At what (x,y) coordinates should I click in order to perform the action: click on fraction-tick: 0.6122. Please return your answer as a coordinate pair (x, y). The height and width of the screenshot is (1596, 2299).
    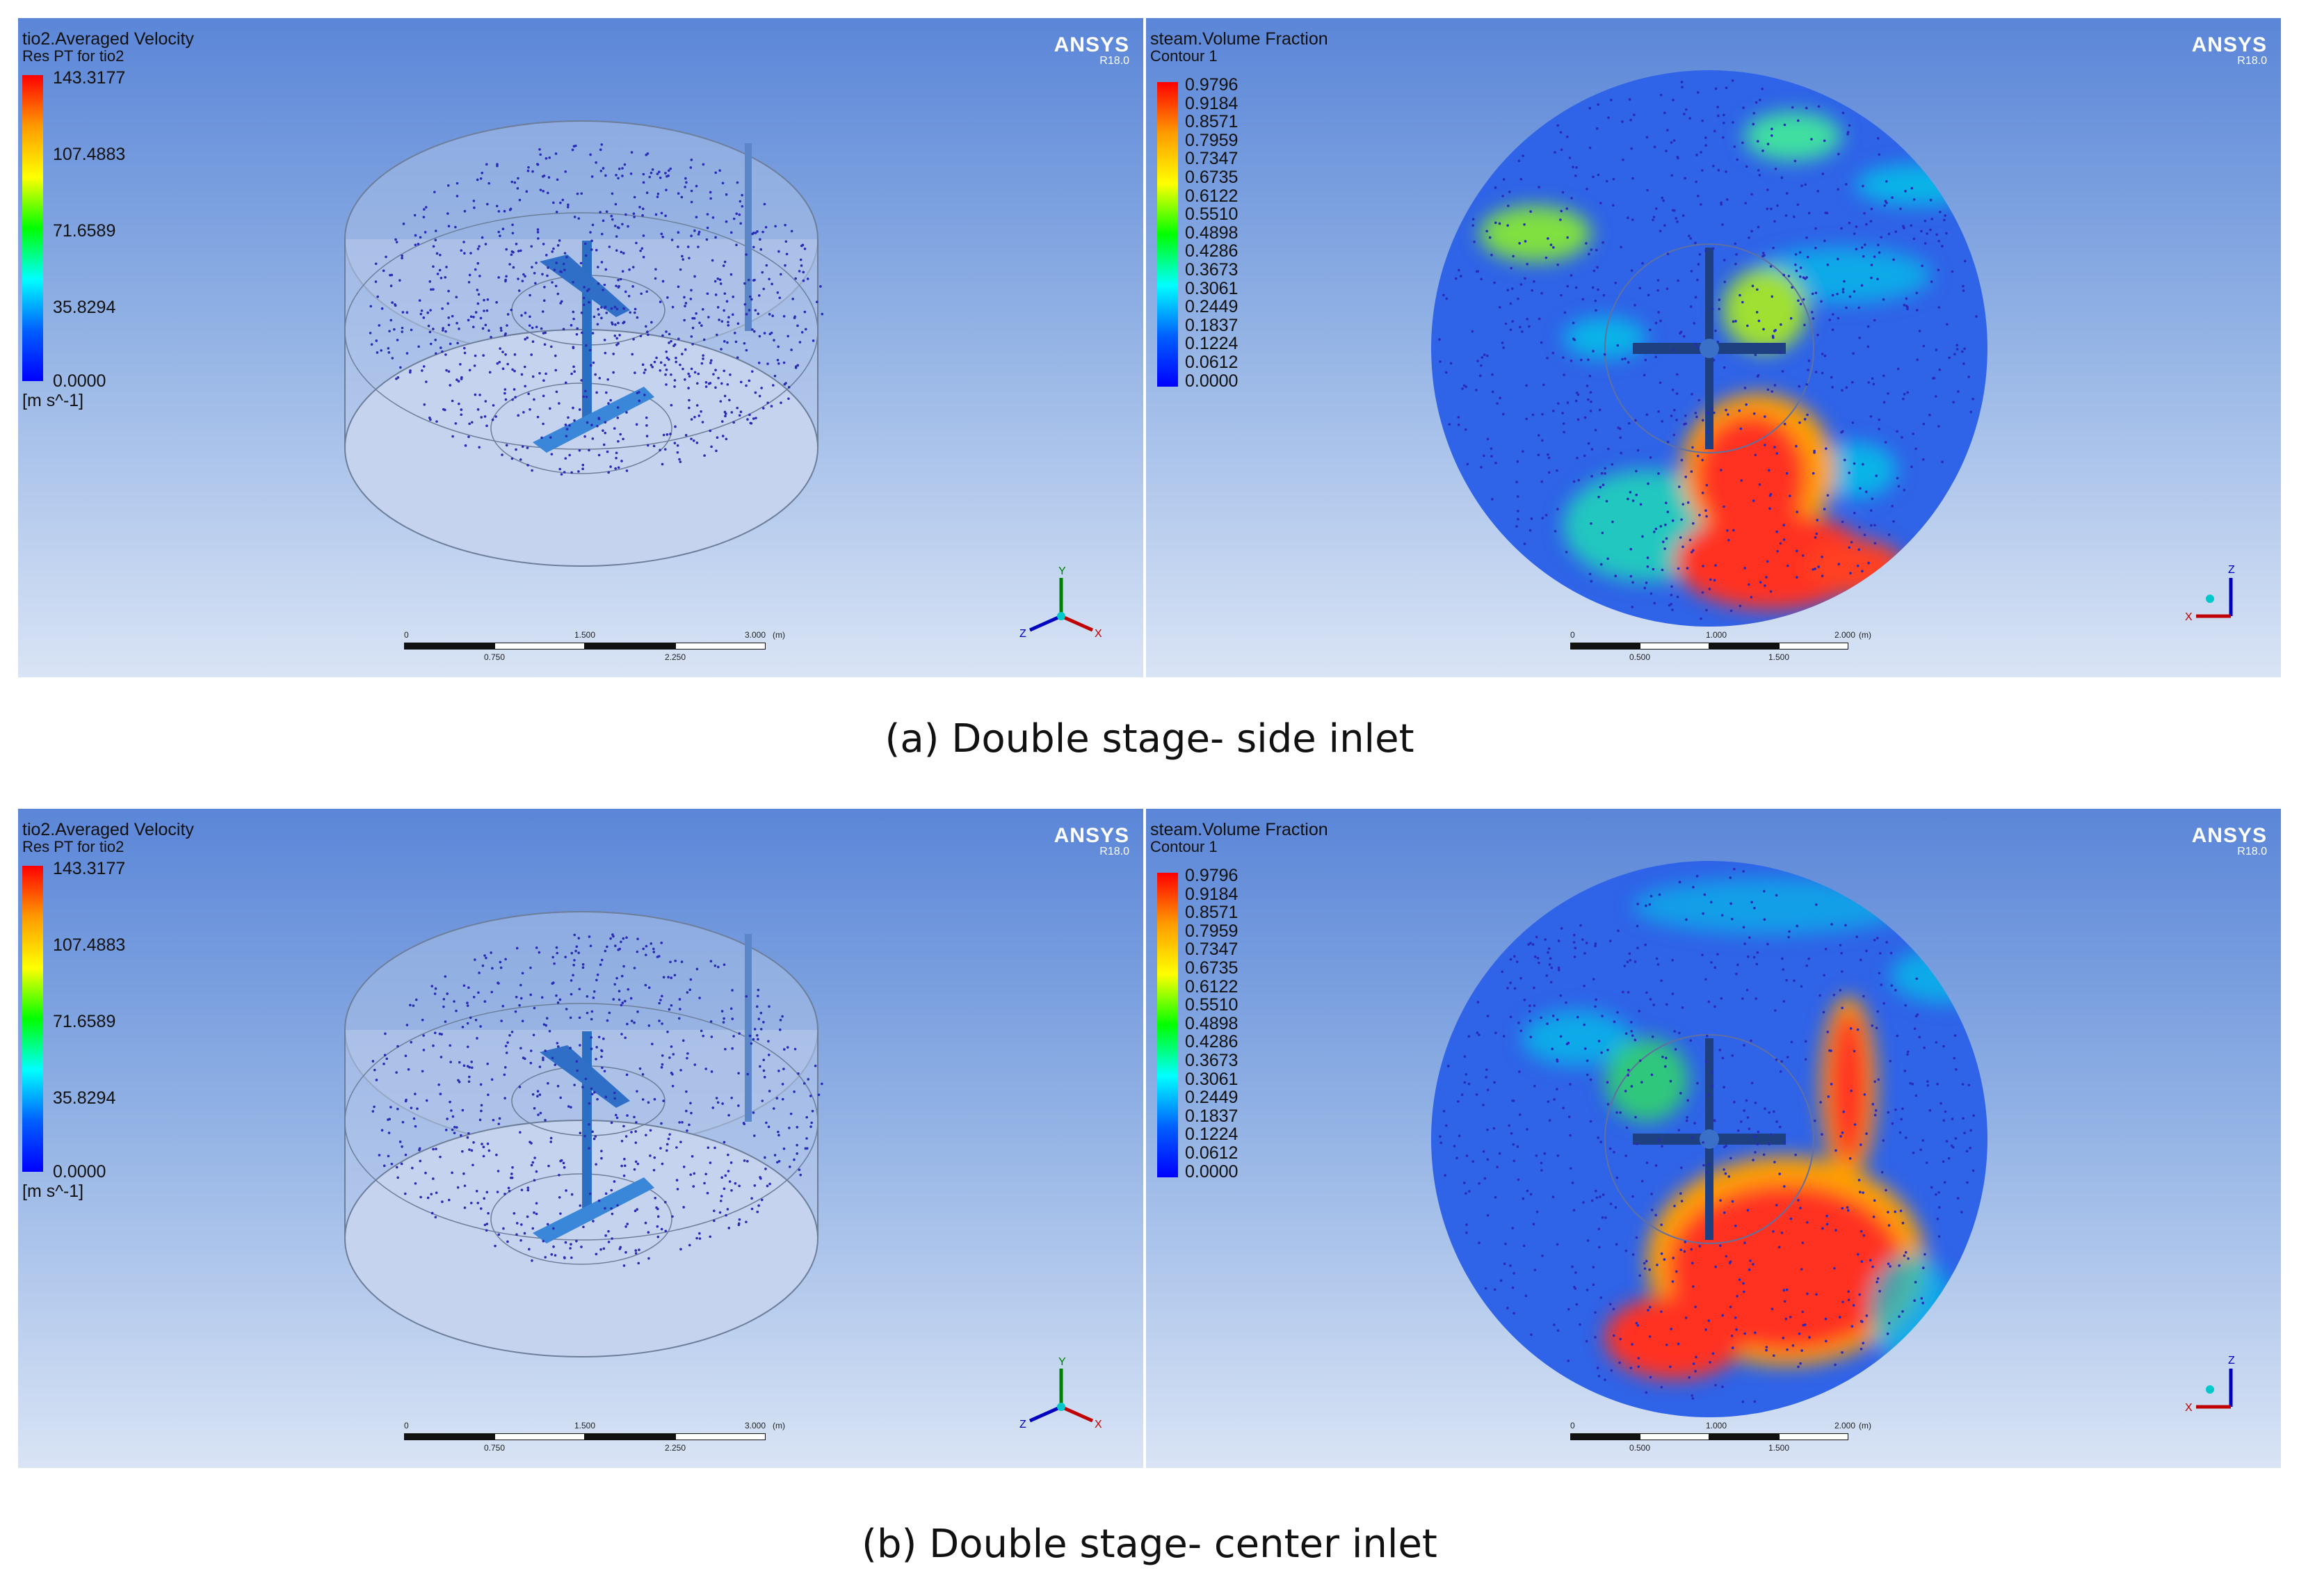
    Looking at the image, I should click on (1212, 986).